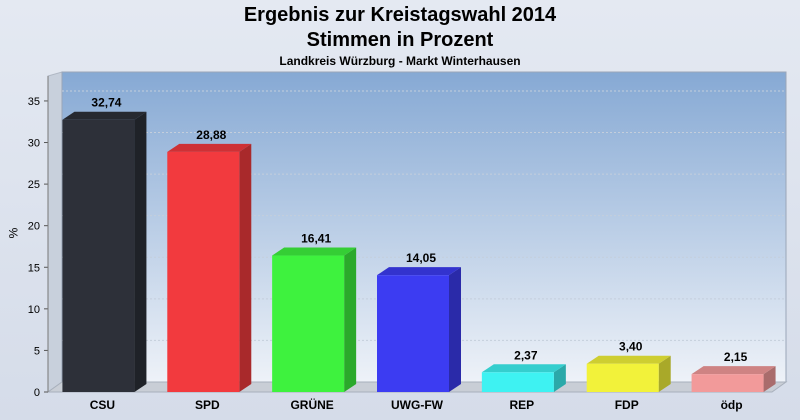 This screenshot has width=800, height=420. Describe the element at coordinates (736, 357) in the screenshot. I see `bar-value-label: 2,15` at that location.